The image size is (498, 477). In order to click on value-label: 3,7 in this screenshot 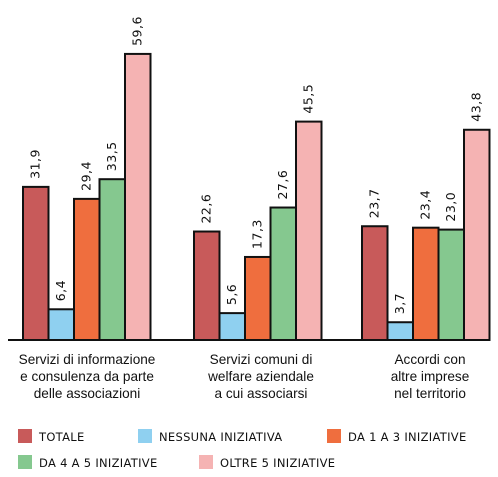, I will do `click(399, 303)`.